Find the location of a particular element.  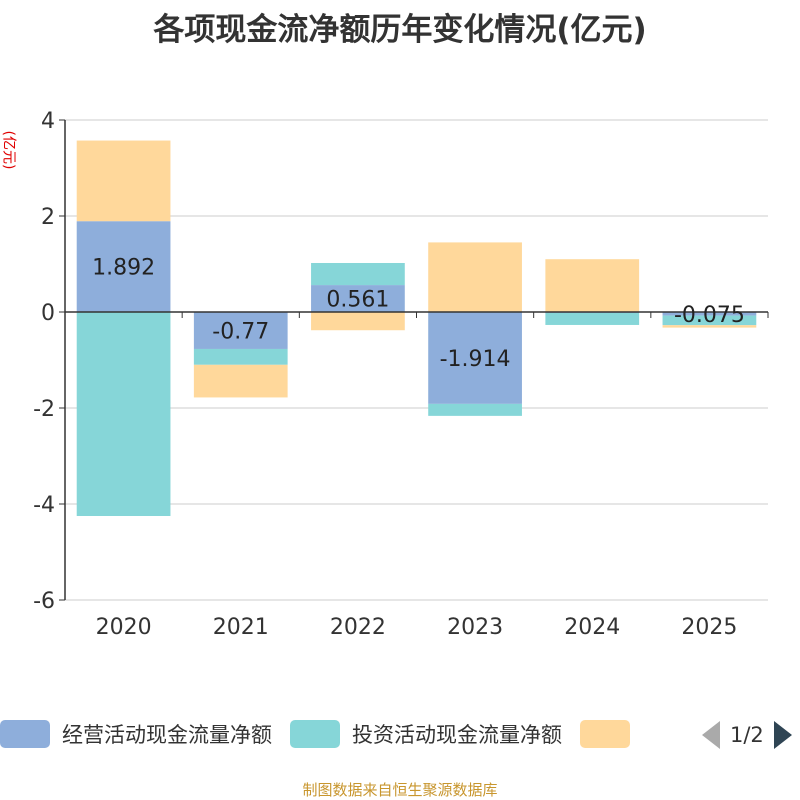

y-tick-label--2: -2 is located at coordinates (44, 409).